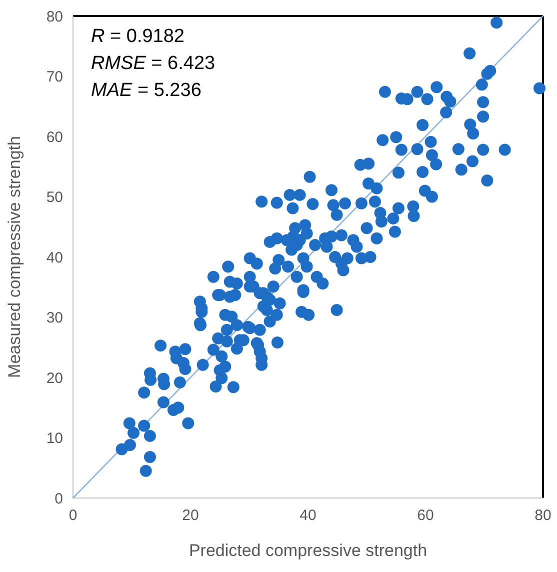 The width and height of the screenshot is (557, 572). Describe the element at coordinates (14, 257) in the screenshot. I see `y-axis-title: Measured compressive strength` at that location.